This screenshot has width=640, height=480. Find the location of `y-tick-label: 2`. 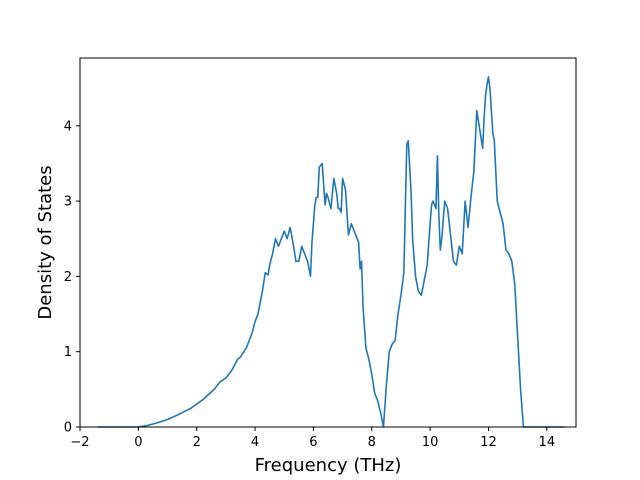

y-tick-label: 2 is located at coordinates (68, 277).